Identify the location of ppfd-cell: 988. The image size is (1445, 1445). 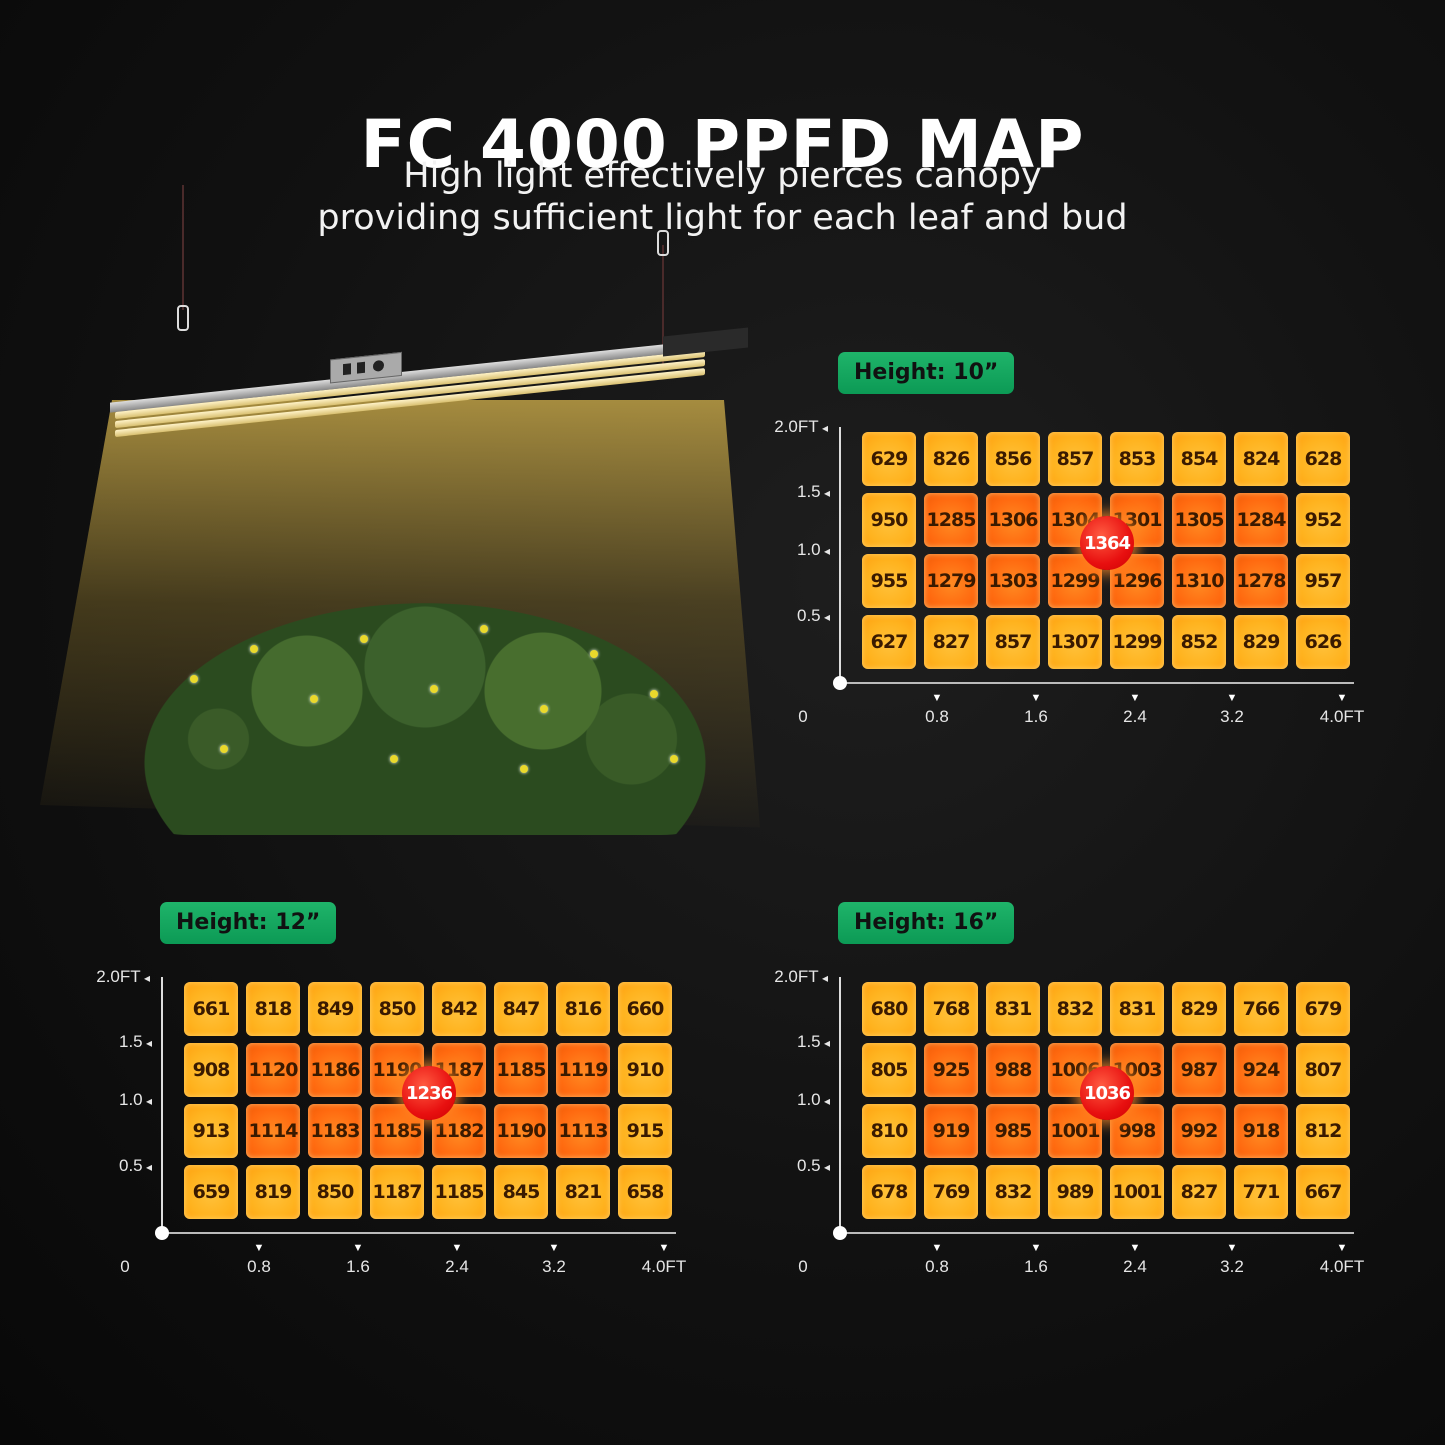
(1013, 1070).